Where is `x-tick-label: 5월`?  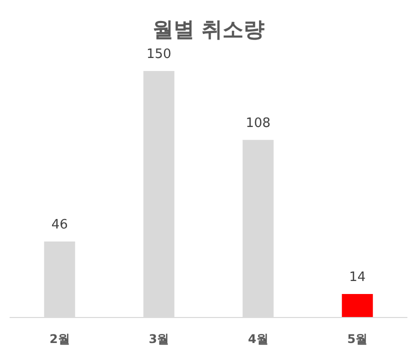 x-tick-label: 5월 is located at coordinates (357, 339).